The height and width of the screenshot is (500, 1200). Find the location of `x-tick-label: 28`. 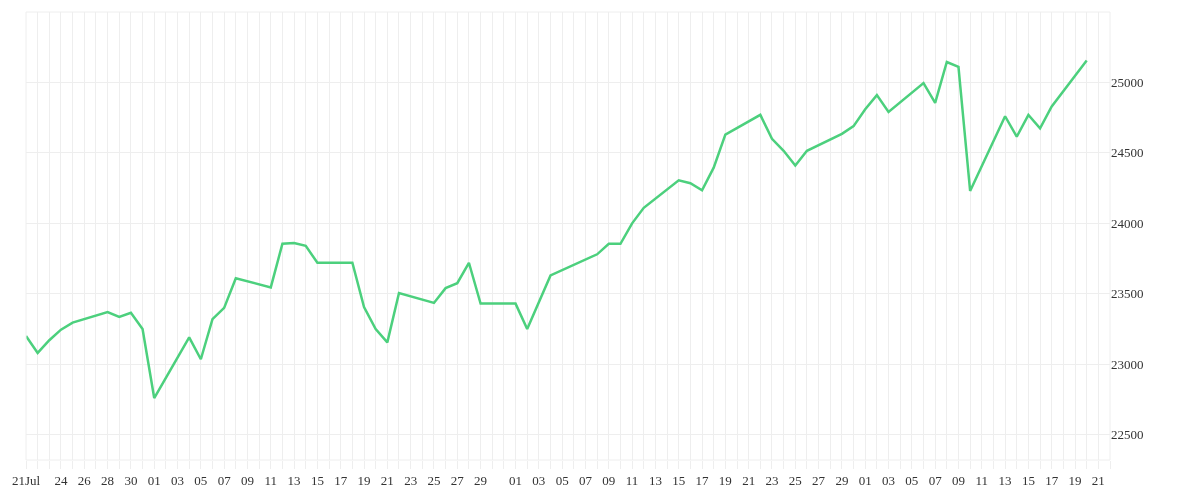

x-tick-label: 28 is located at coordinates (108, 480).